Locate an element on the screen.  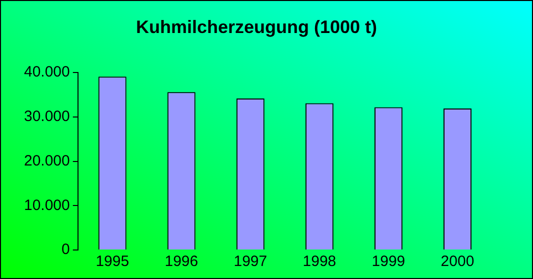
x-tick-label: 2000 is located at coordinates (457, 261).